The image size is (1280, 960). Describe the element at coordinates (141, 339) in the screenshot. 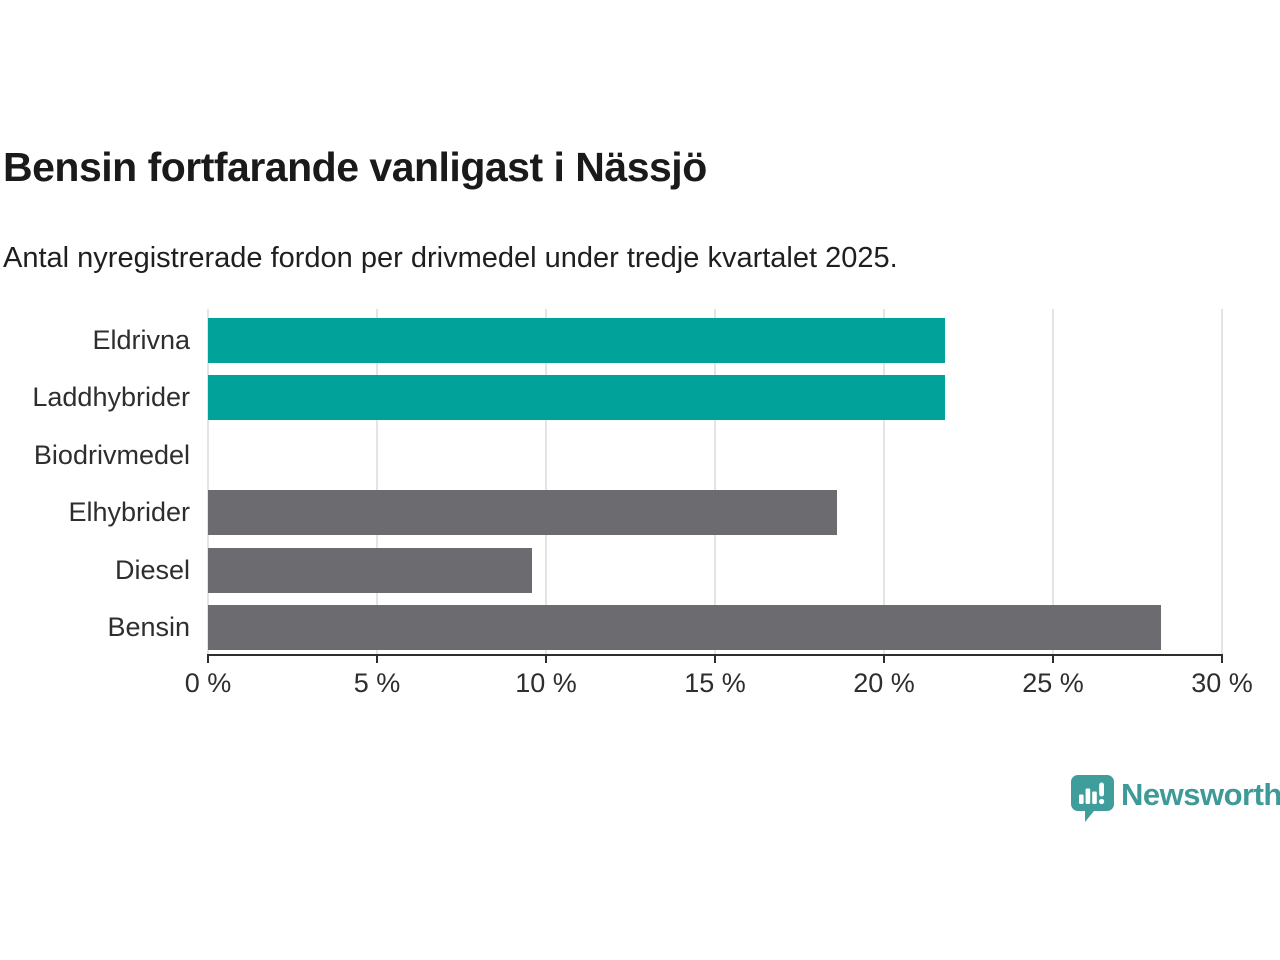

I see `category-label-eldrivna: Eldrivna` at that location.